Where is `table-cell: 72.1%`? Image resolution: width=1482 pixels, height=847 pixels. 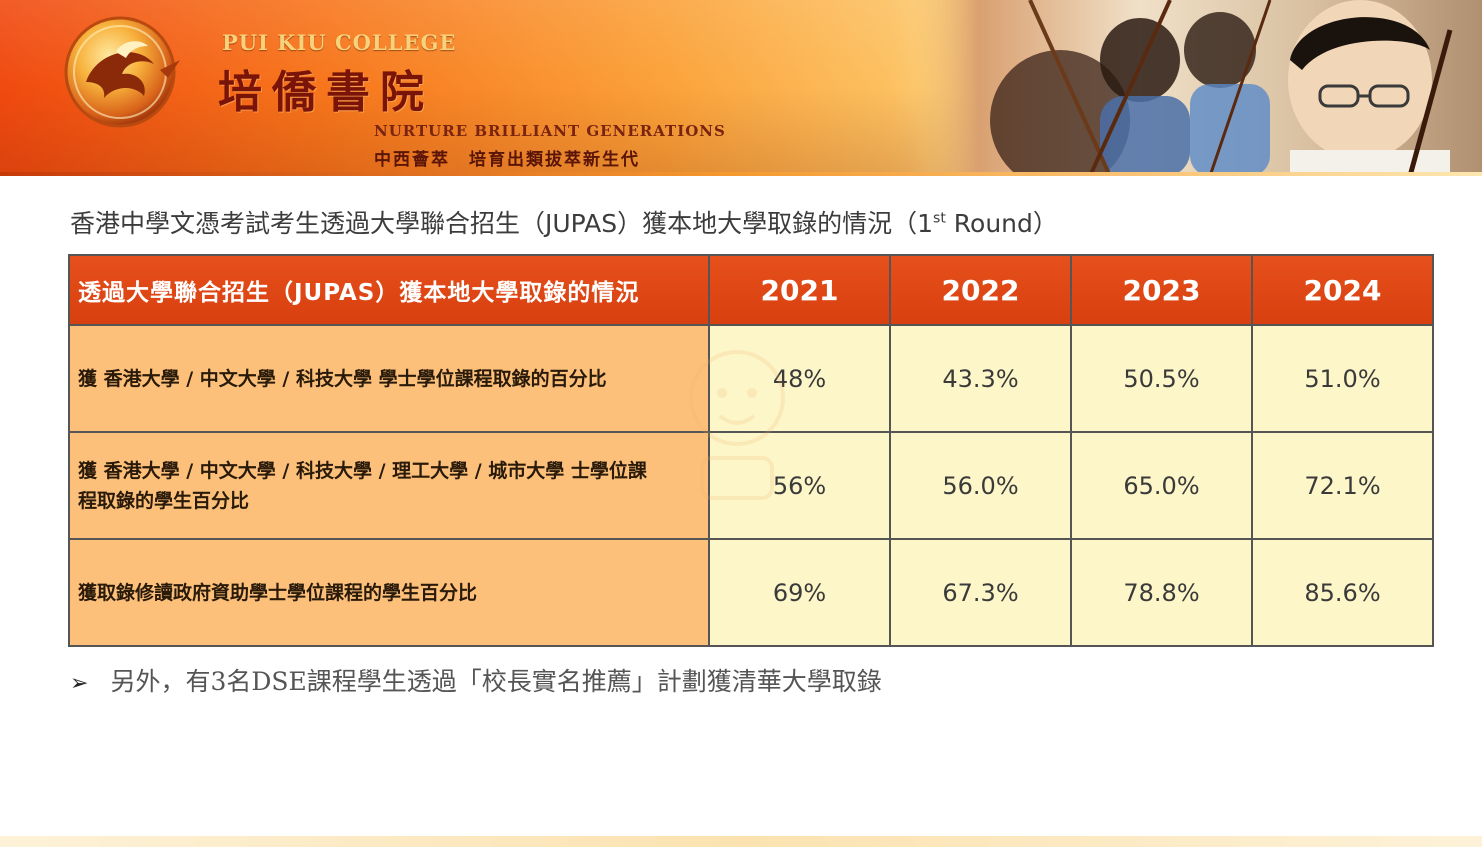 table-cell: 72.1% is located at coordinates (1342, 485).